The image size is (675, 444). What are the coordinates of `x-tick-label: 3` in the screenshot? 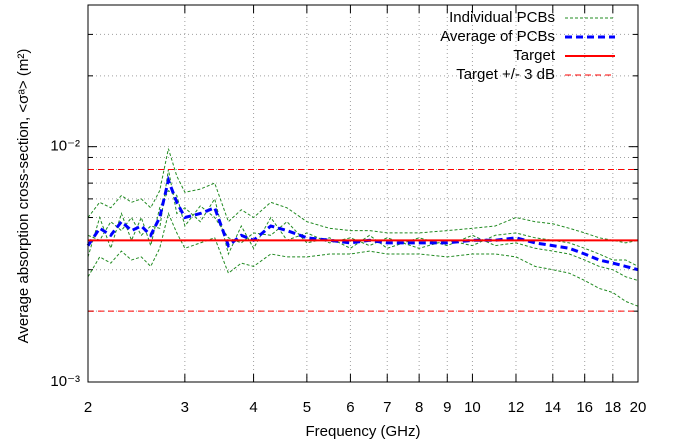 It's located at (185, 407).